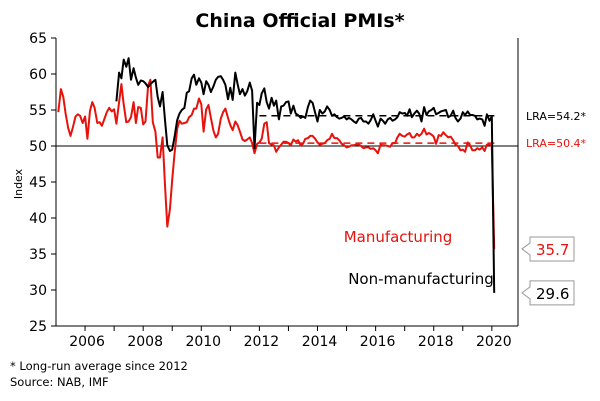 This screenshot has width=600, height=401. Describe the element at coordinates (421, 279) in the screenshot. I see `series-name-label: Non-manufacturing` at that location.